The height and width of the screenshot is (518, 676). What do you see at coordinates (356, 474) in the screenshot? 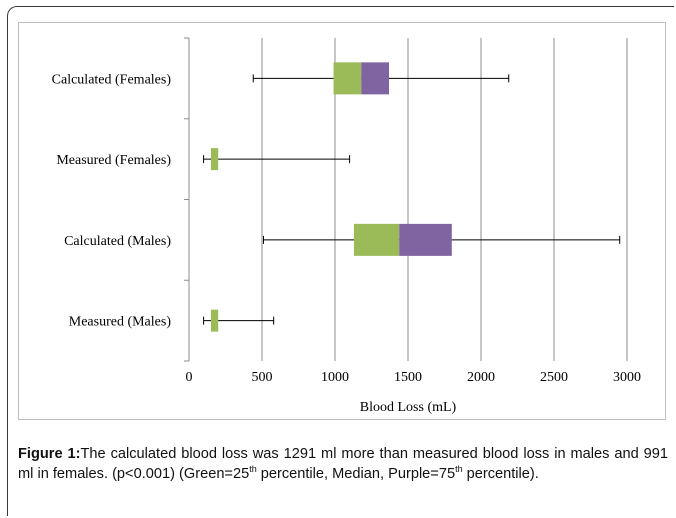
I see `caption-text: percentile, Median, Purple=75` at bounding box center [356, 474].